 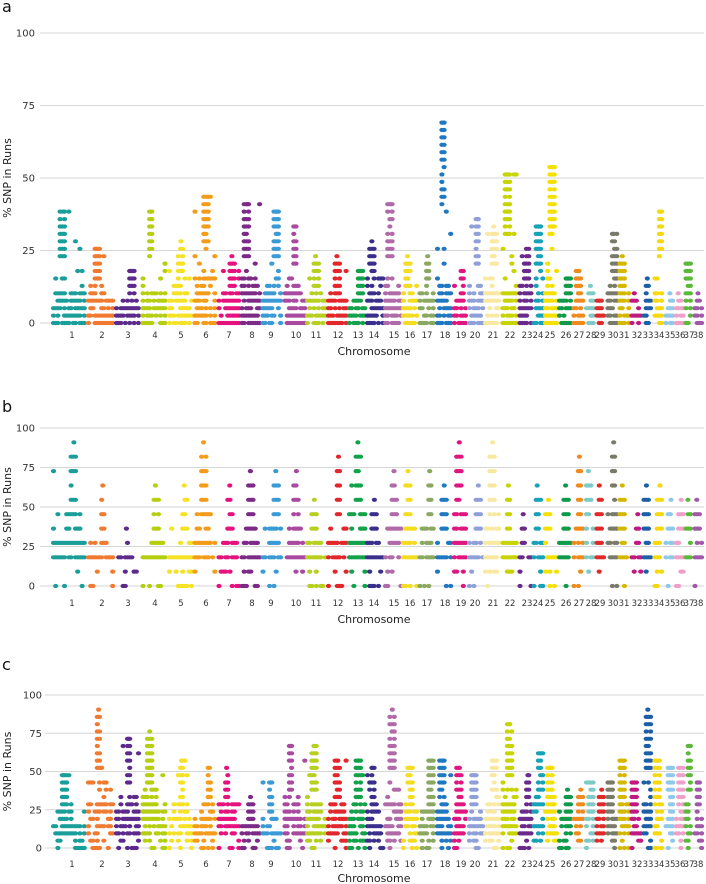 I want to click on x-tick-label: 10, so click(x=296, y=604).